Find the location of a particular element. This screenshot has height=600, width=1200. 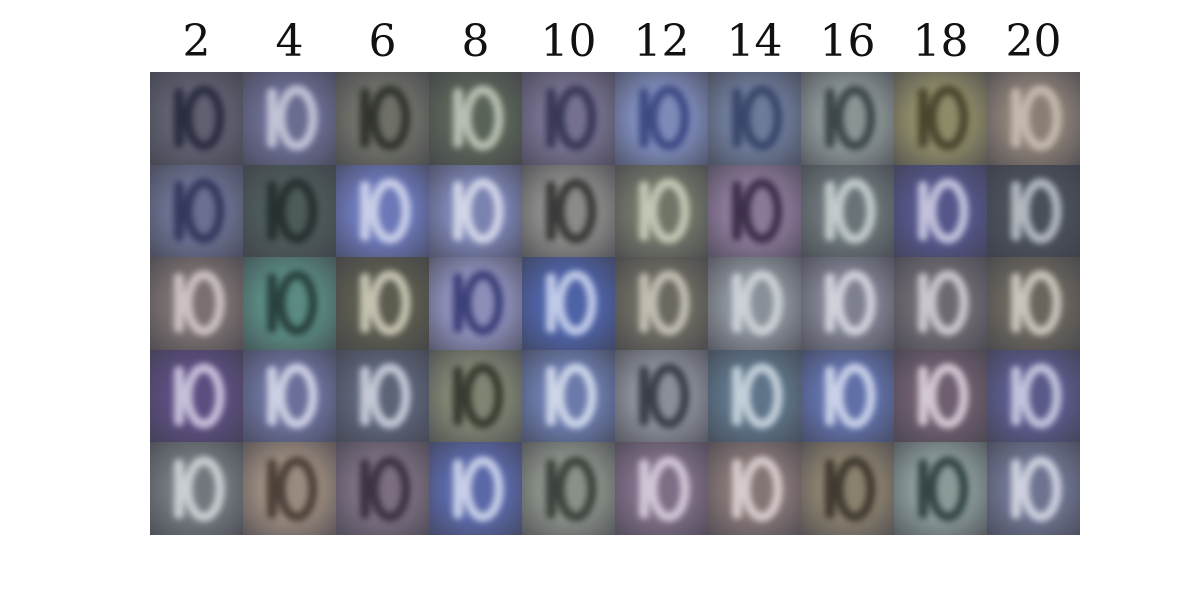

column-label: 8 is located at coordinates (475, 41).